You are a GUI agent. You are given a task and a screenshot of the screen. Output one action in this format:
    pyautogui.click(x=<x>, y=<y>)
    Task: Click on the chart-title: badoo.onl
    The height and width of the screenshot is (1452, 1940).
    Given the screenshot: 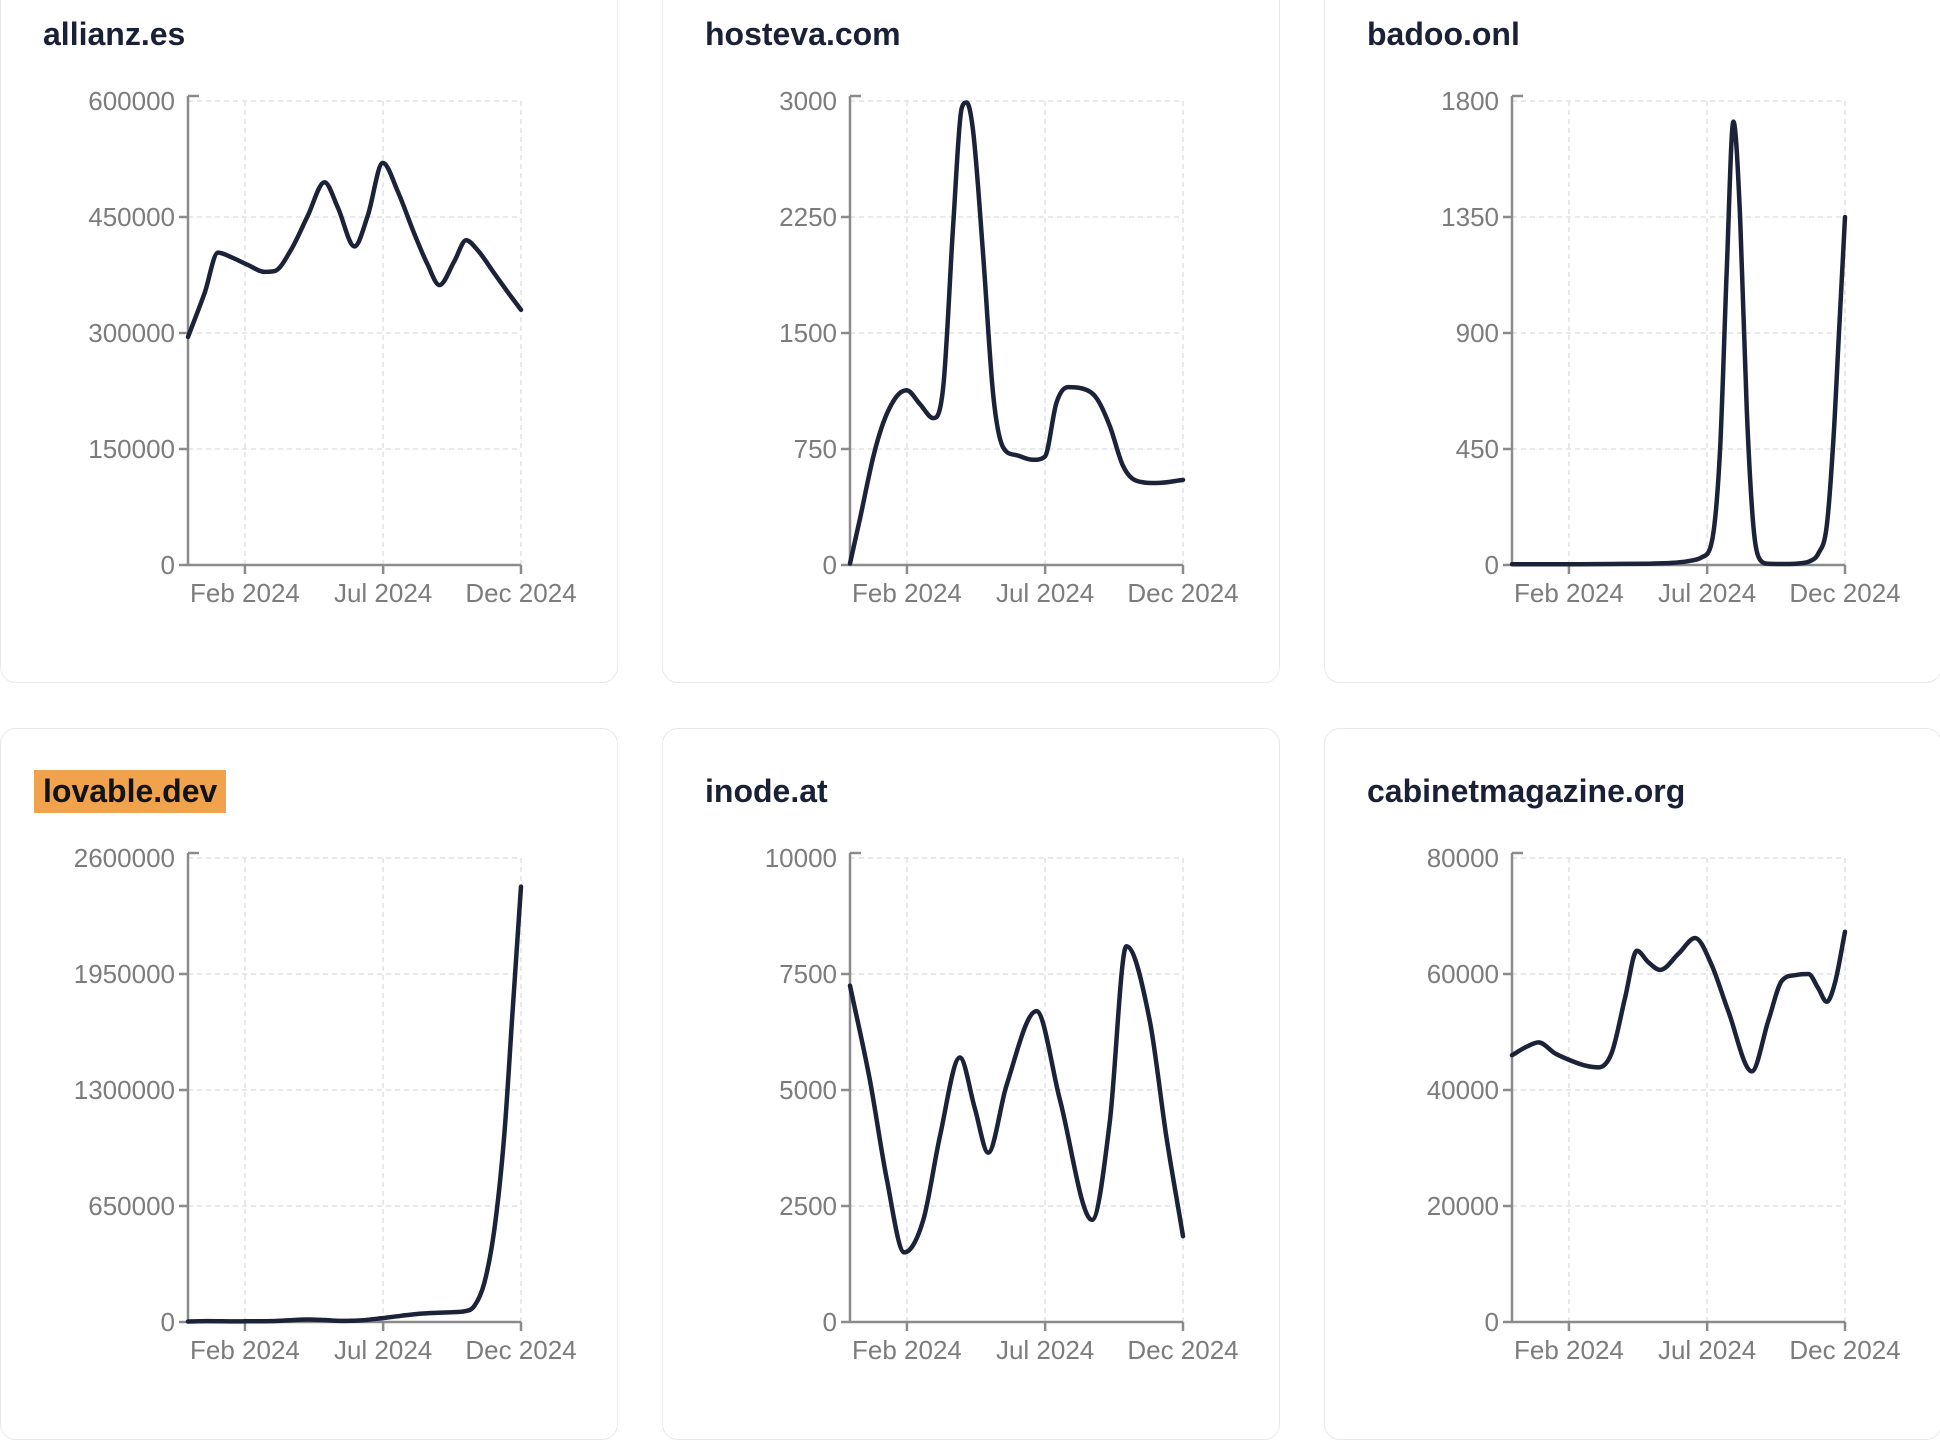 What is the action you would take?
    pyautogui.click(x=1443, y=34)
    